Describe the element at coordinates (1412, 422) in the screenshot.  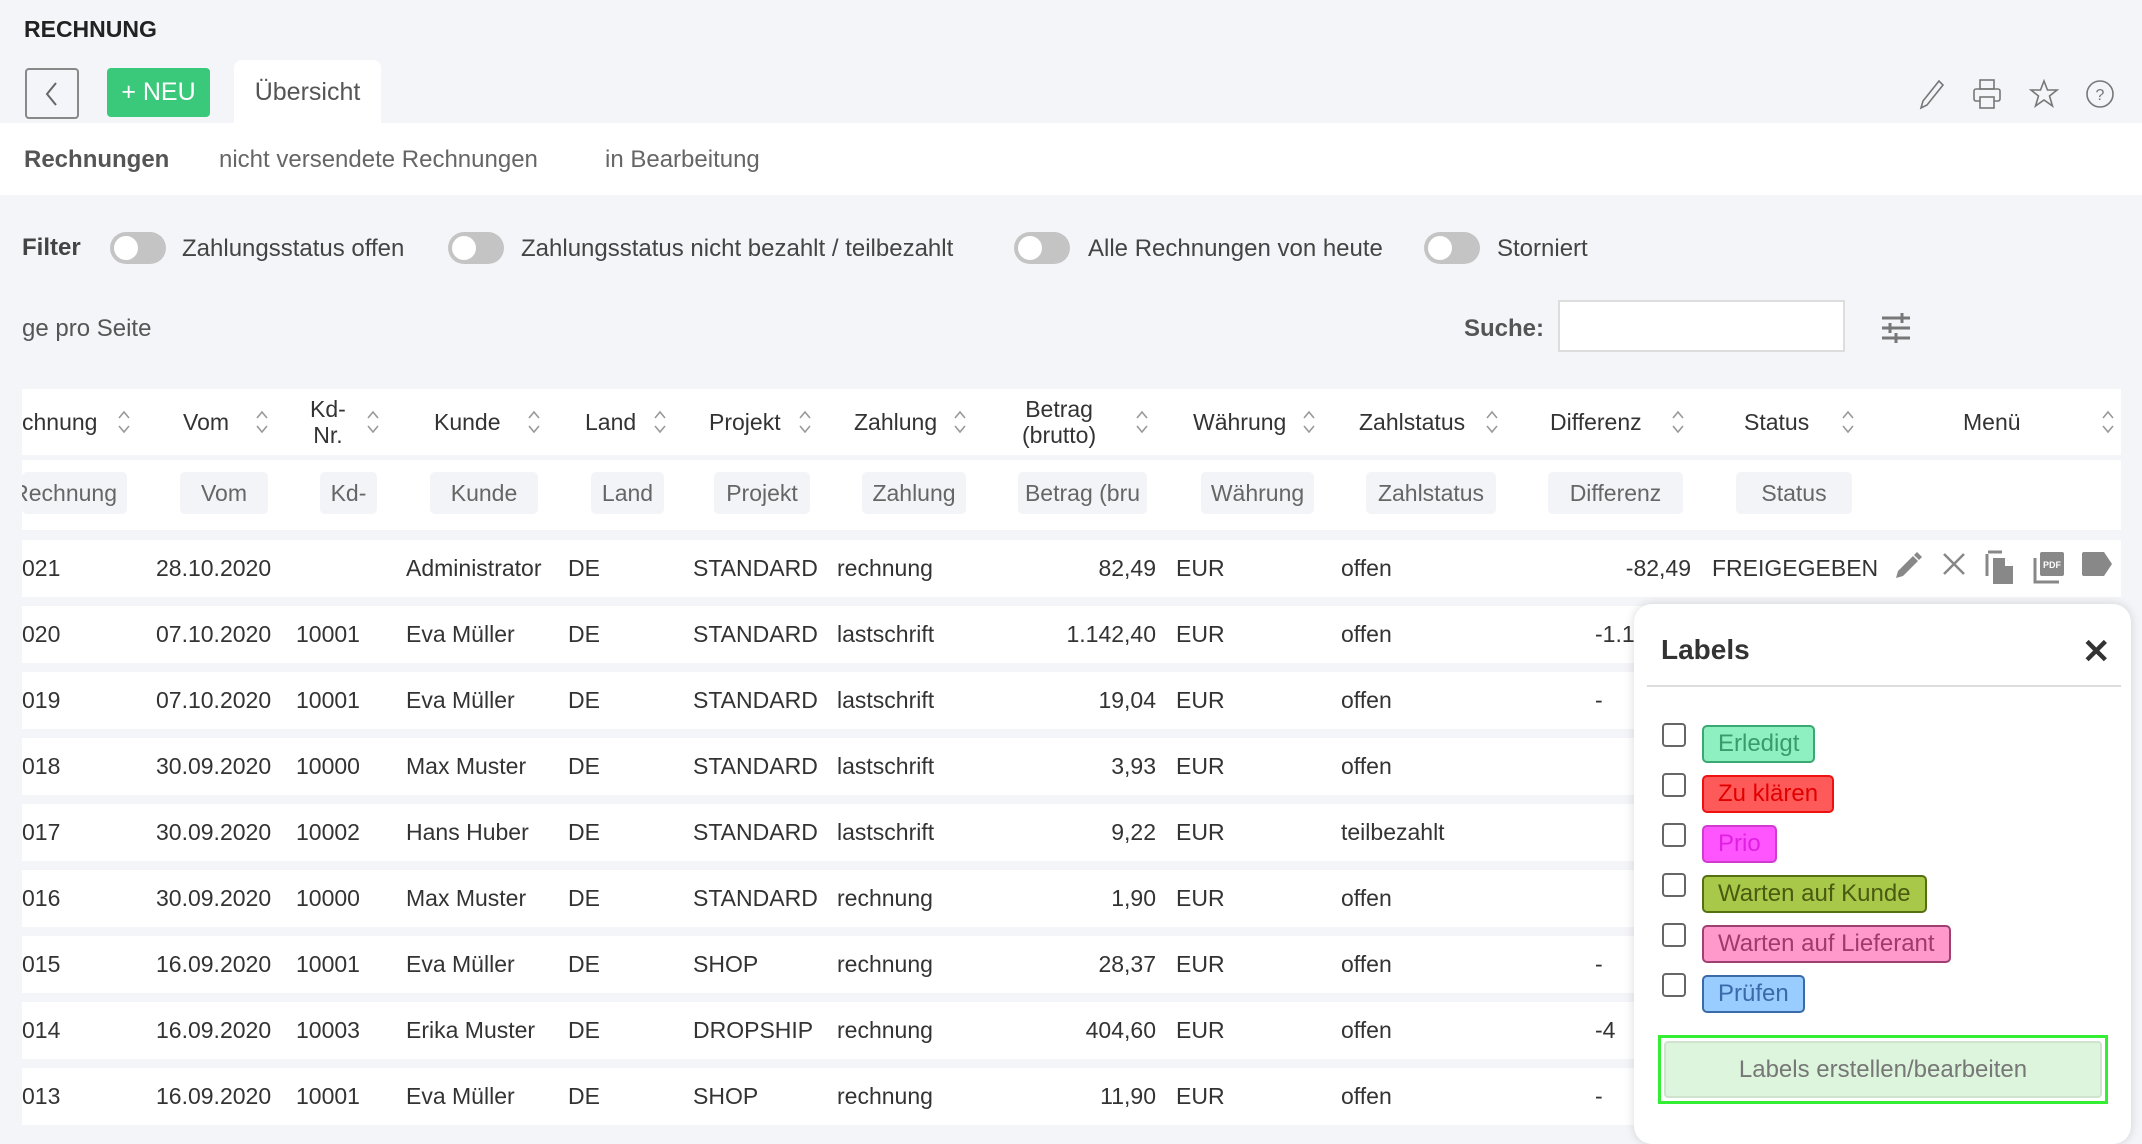
I see `column-header: Zahlstatus` at that location.